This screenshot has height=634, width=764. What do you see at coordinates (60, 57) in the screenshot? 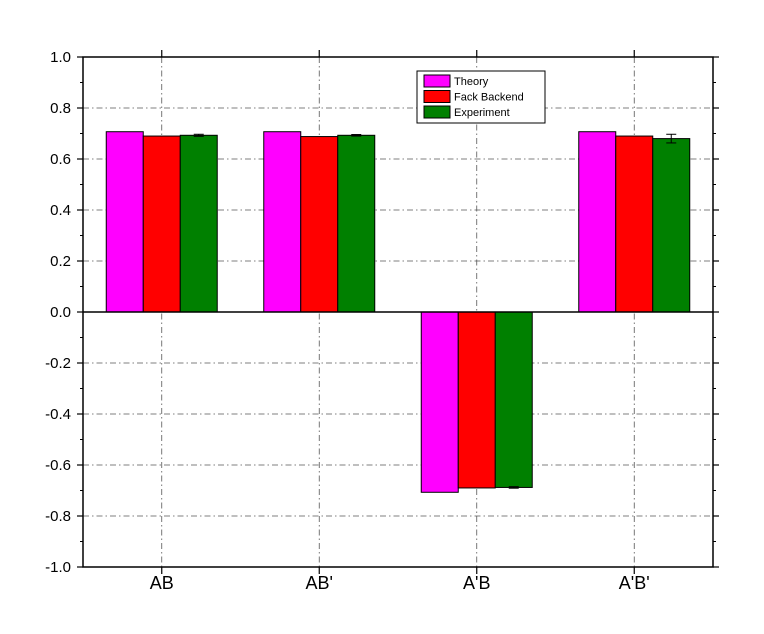
I see `y-tick-label: 1.0` at bounding box center [60, 57].